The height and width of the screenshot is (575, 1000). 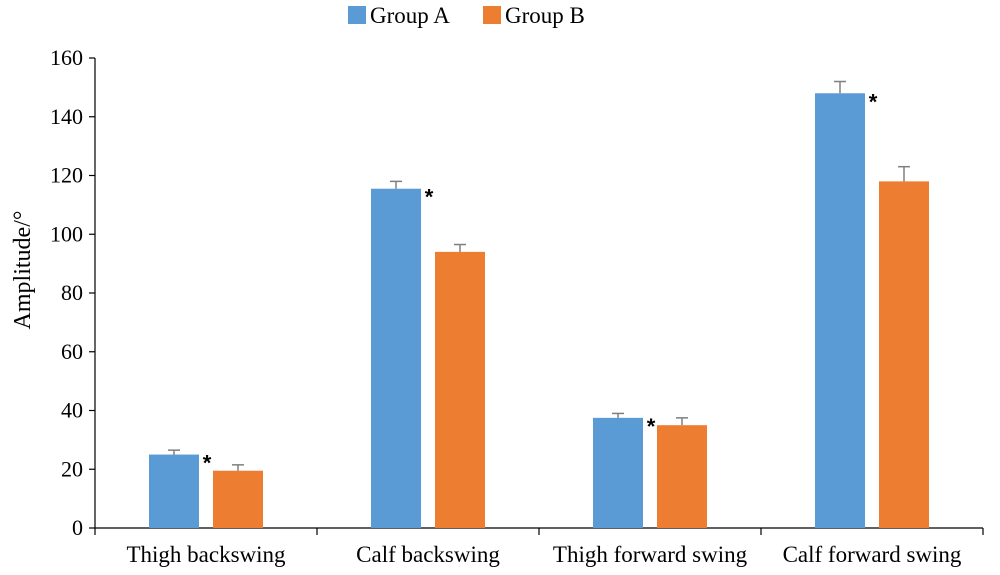 I want to click on y-axis: 0 20 40 60 80 100 120 140 160, so click(x=73, y=292).